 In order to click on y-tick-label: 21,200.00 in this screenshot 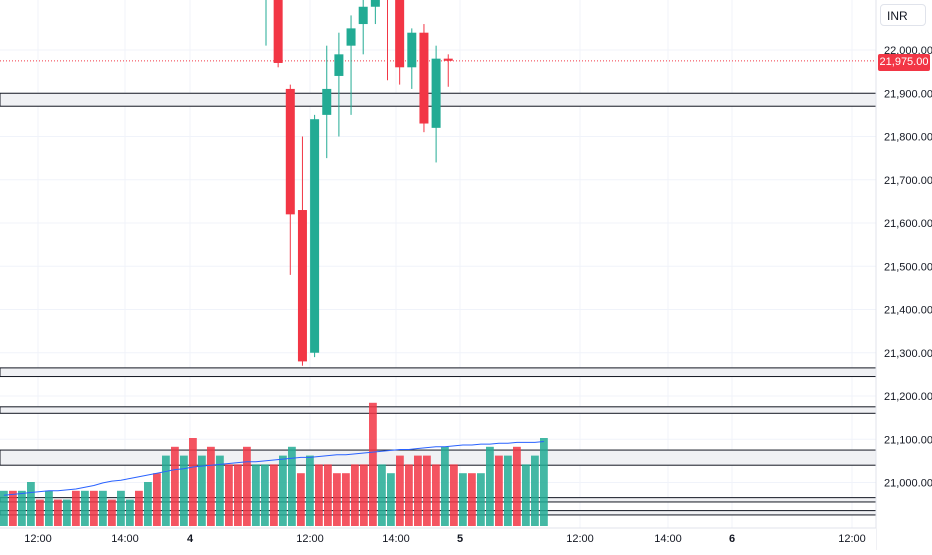, I will do `click(908, 397)`.